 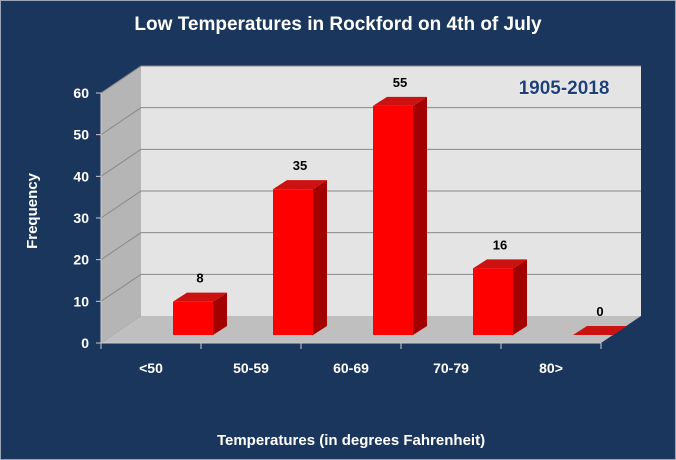 I want to click on data-label: 0, so click(x=599, y=311).